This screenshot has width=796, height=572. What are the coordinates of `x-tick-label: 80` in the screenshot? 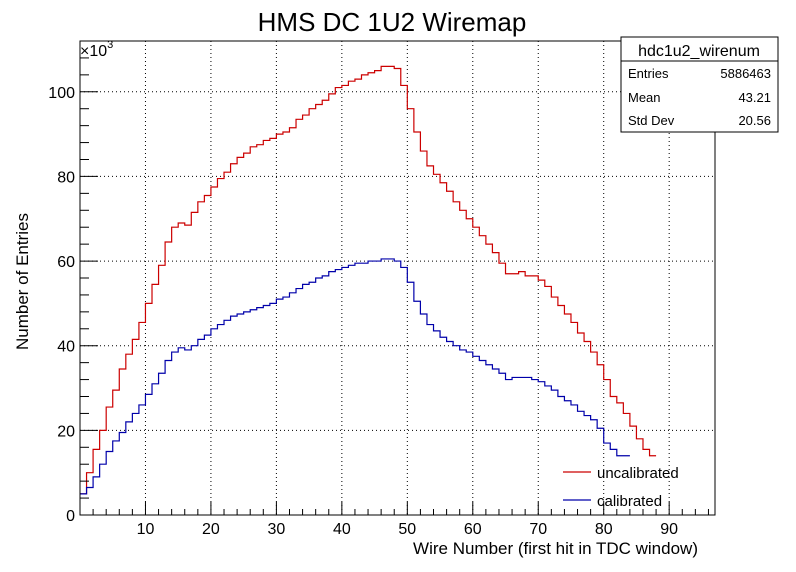 It's located at (604, 529).